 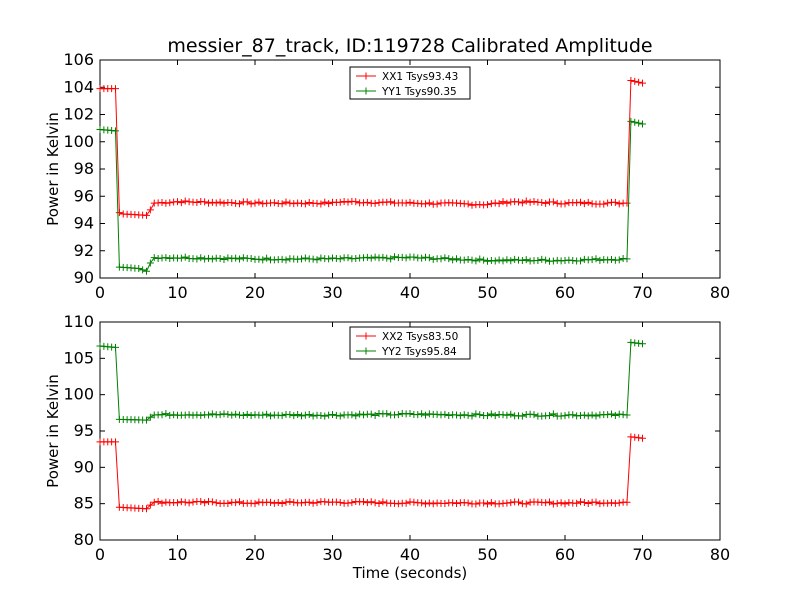 What do you see at coordinates (332, 292) in the screenshot?
I see `x-tick-label: 30` at bounding box center [332, 292].